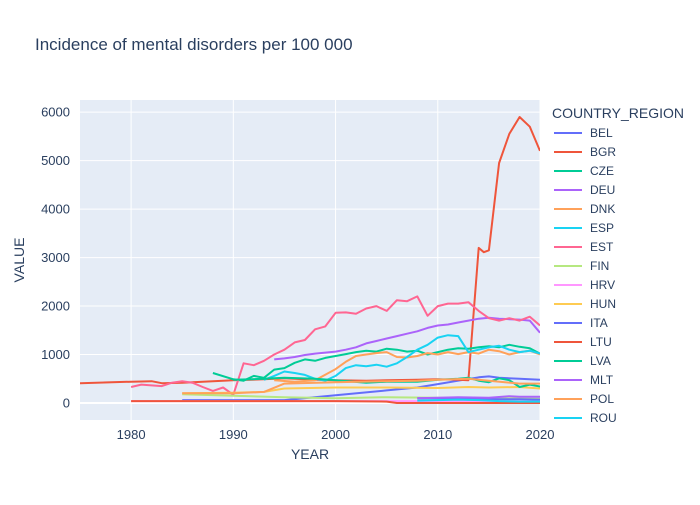 This screenshot has height=505, width=700. What do you see at coordinates (581, 266) in the screenshot?
I see `legend-item-fin: FIN` at bounding box center [581, 266].